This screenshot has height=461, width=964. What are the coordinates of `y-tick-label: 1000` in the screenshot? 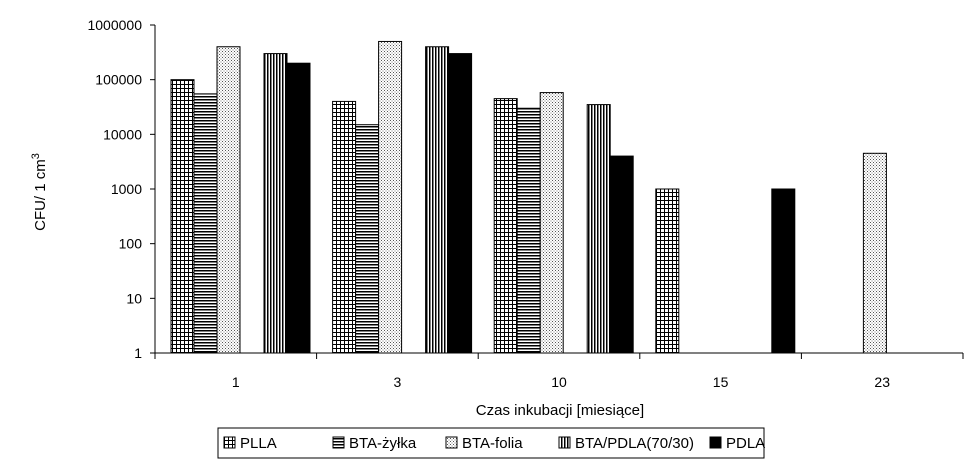 It's located at (126, 189).